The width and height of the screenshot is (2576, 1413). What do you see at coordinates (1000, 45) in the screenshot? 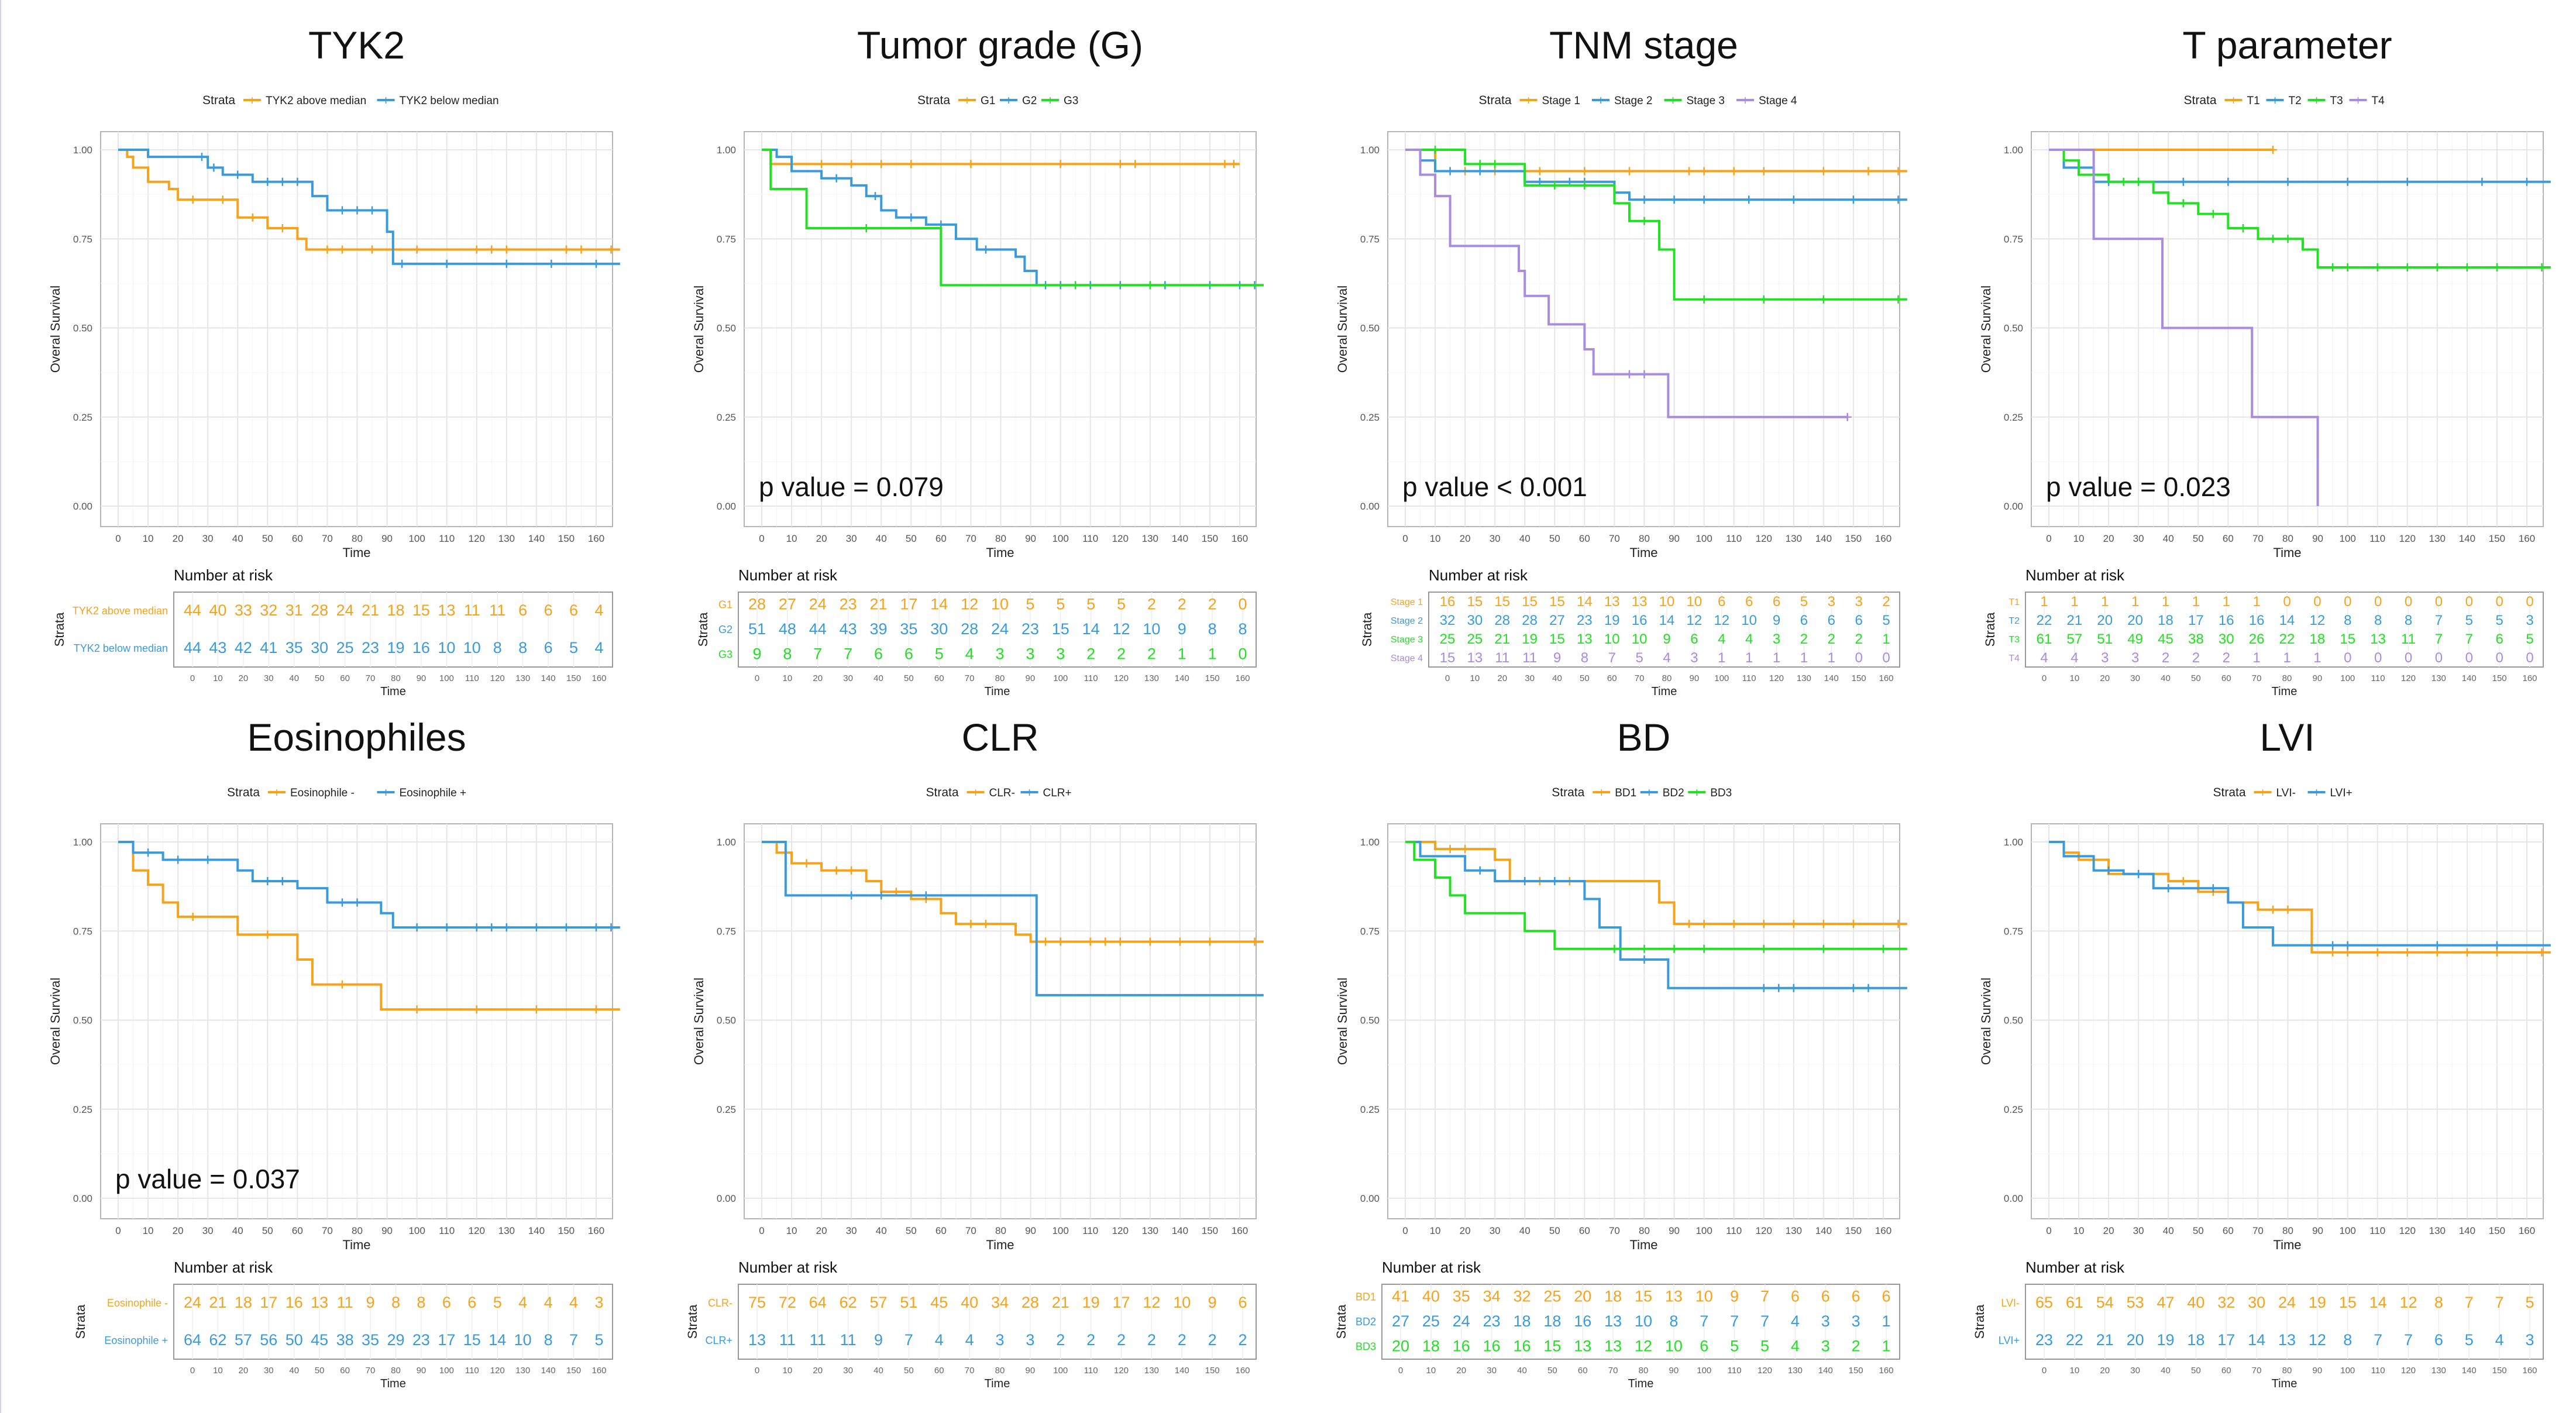
I see `chart-title: Tumor grade (G)` at bounding box center [1000, 45].